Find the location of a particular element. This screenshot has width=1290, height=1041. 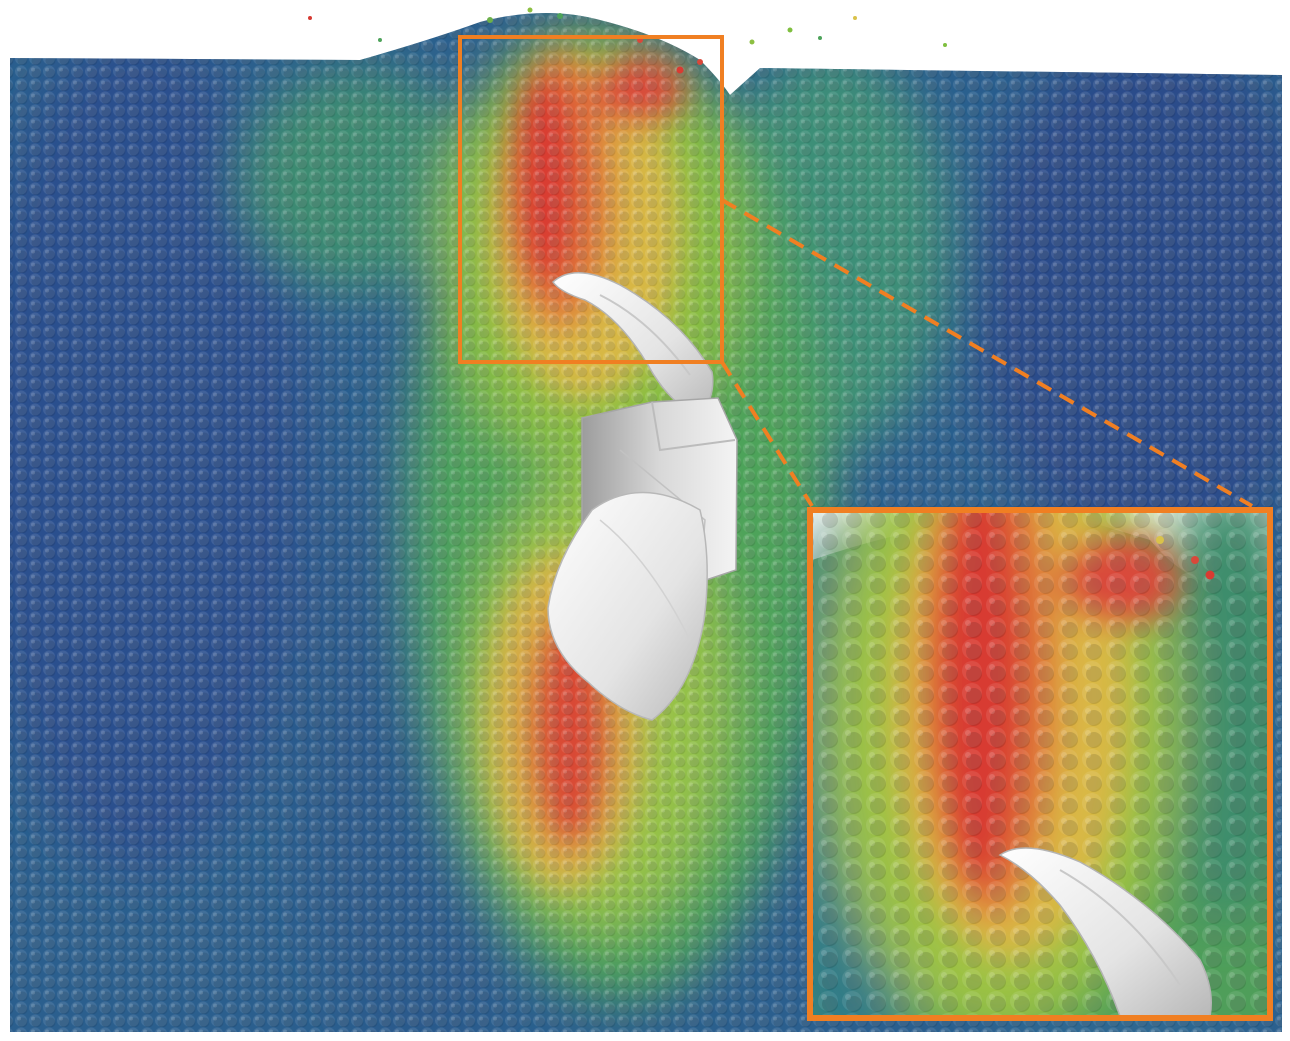

highlight-region-box is located at coordinates (591, 199).